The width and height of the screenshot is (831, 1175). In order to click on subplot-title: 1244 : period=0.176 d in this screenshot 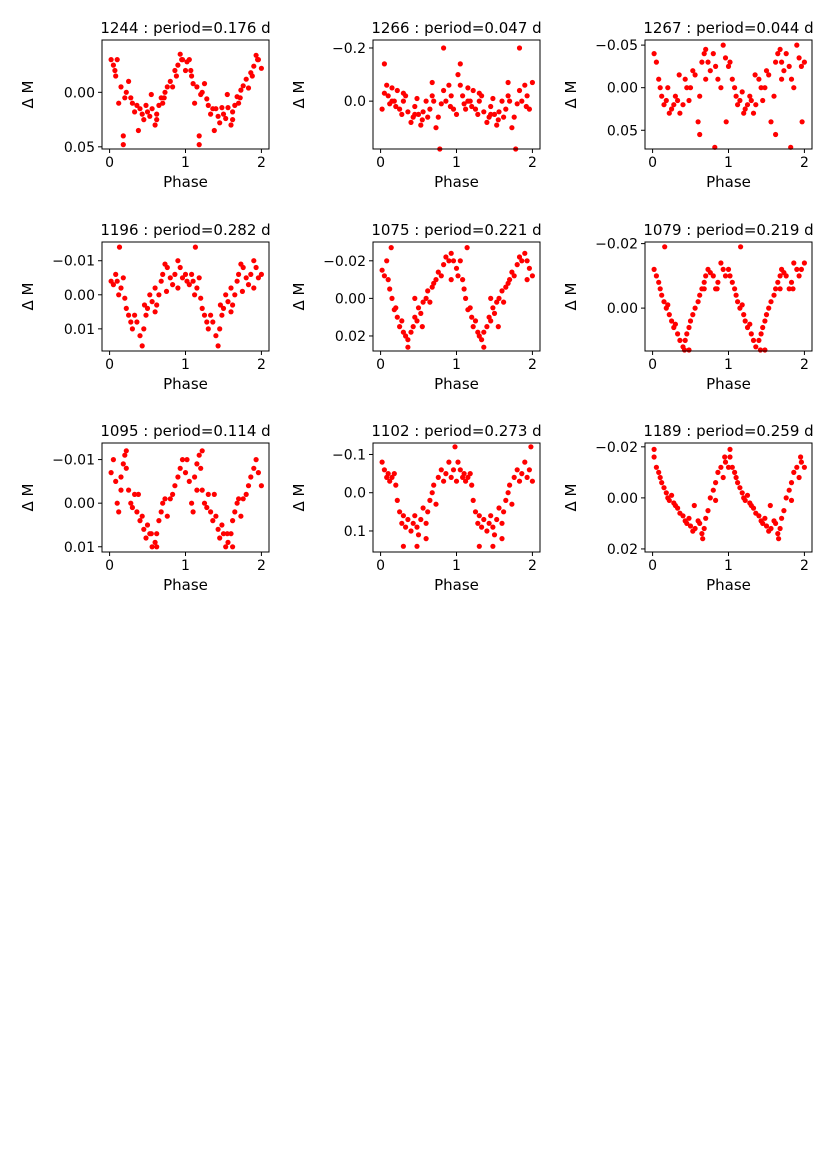, I will do `click(185, 28)`.